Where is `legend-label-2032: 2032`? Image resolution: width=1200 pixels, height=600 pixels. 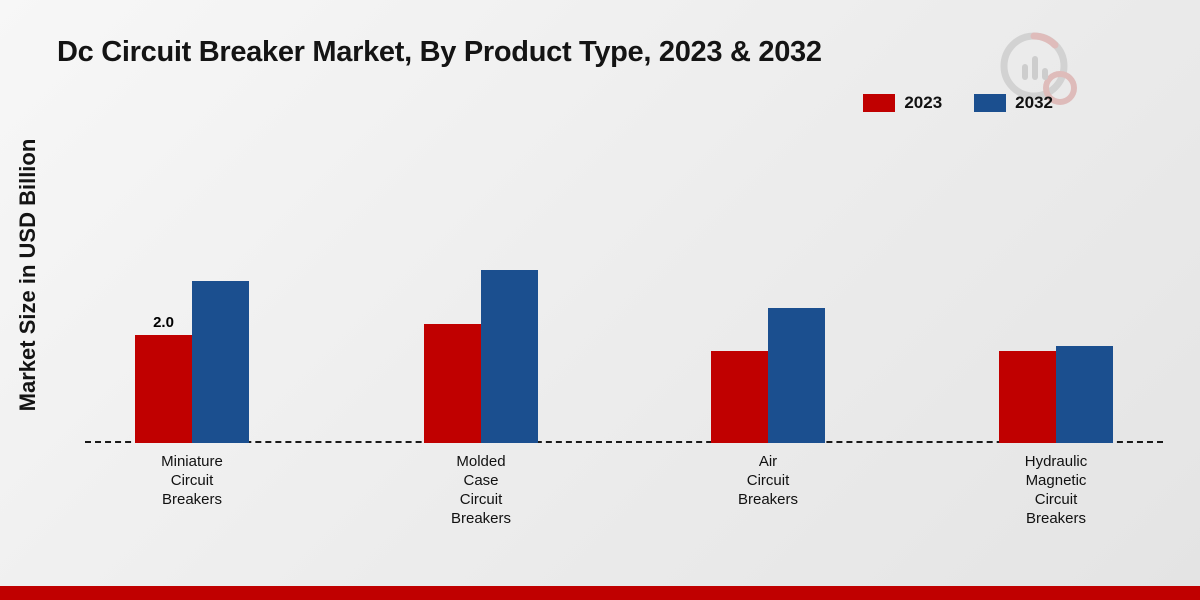 legend-label-2032: 2032 is located at coordinates (1034, 102).